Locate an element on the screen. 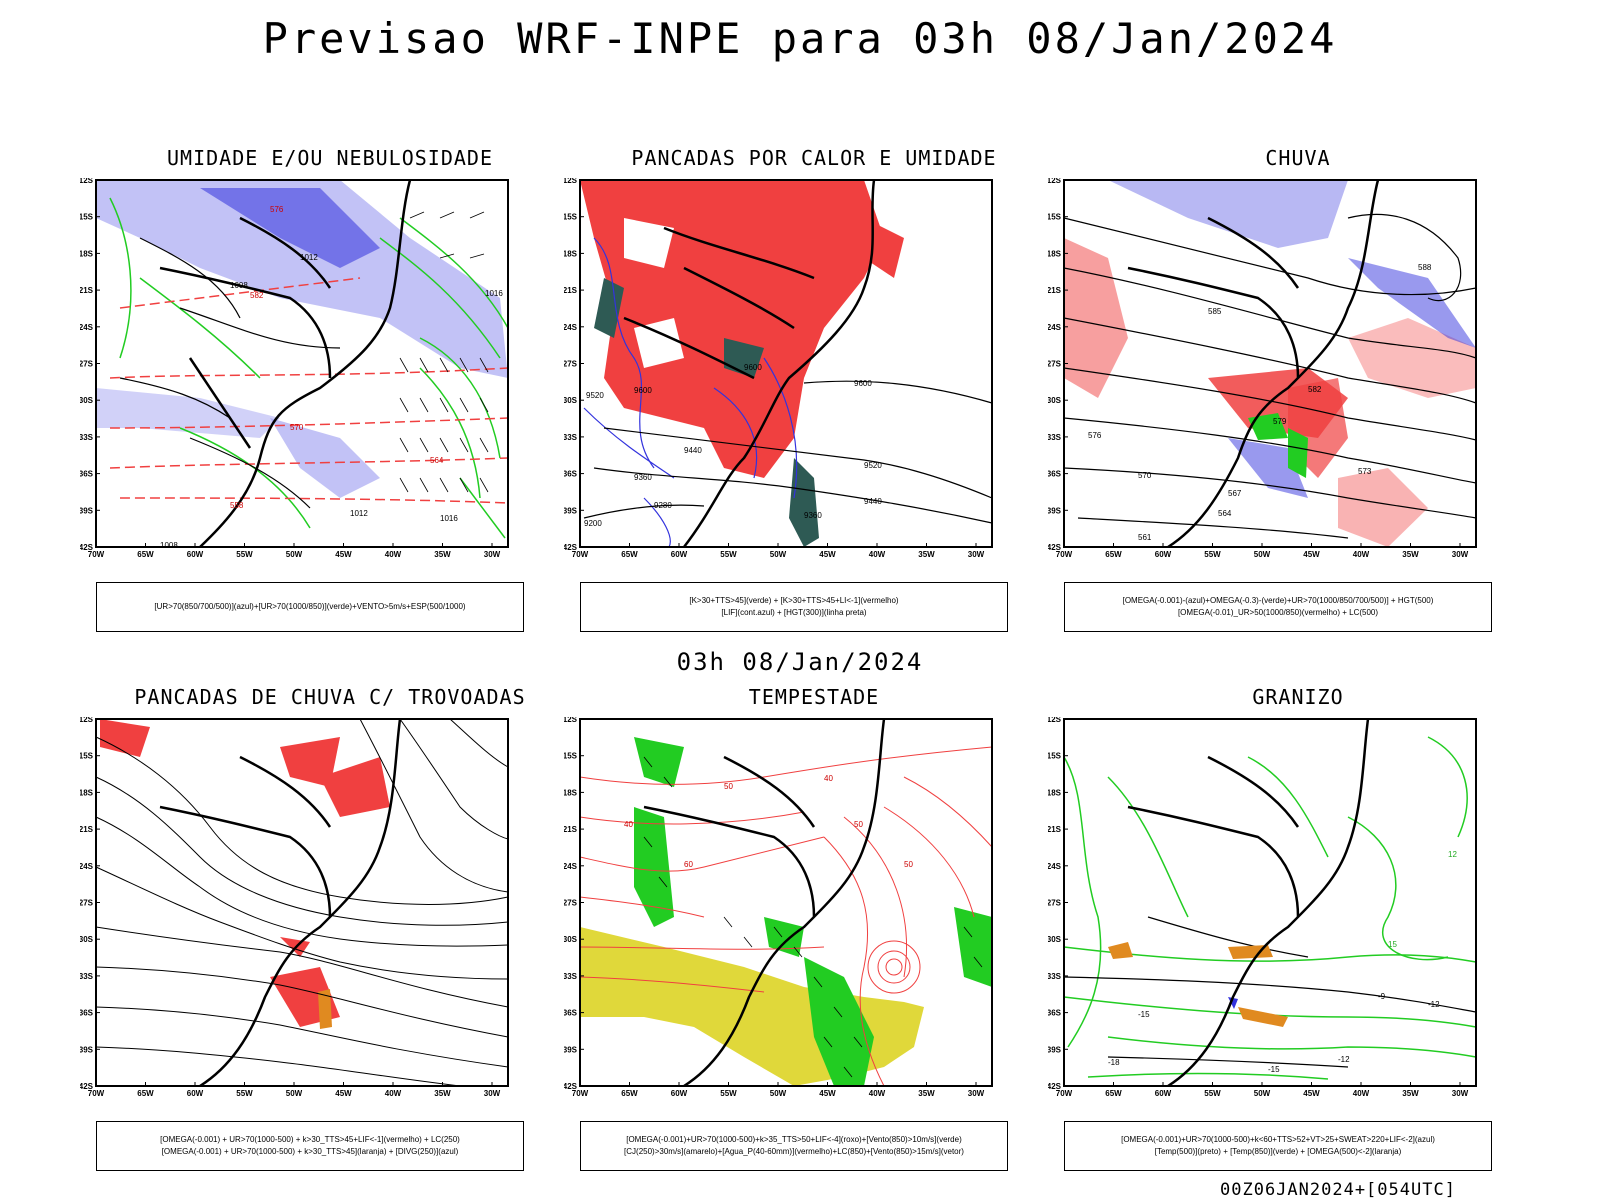 This screenshot has height=1200, width=1600. green-rain-area is located at coordinates (1268, 426).